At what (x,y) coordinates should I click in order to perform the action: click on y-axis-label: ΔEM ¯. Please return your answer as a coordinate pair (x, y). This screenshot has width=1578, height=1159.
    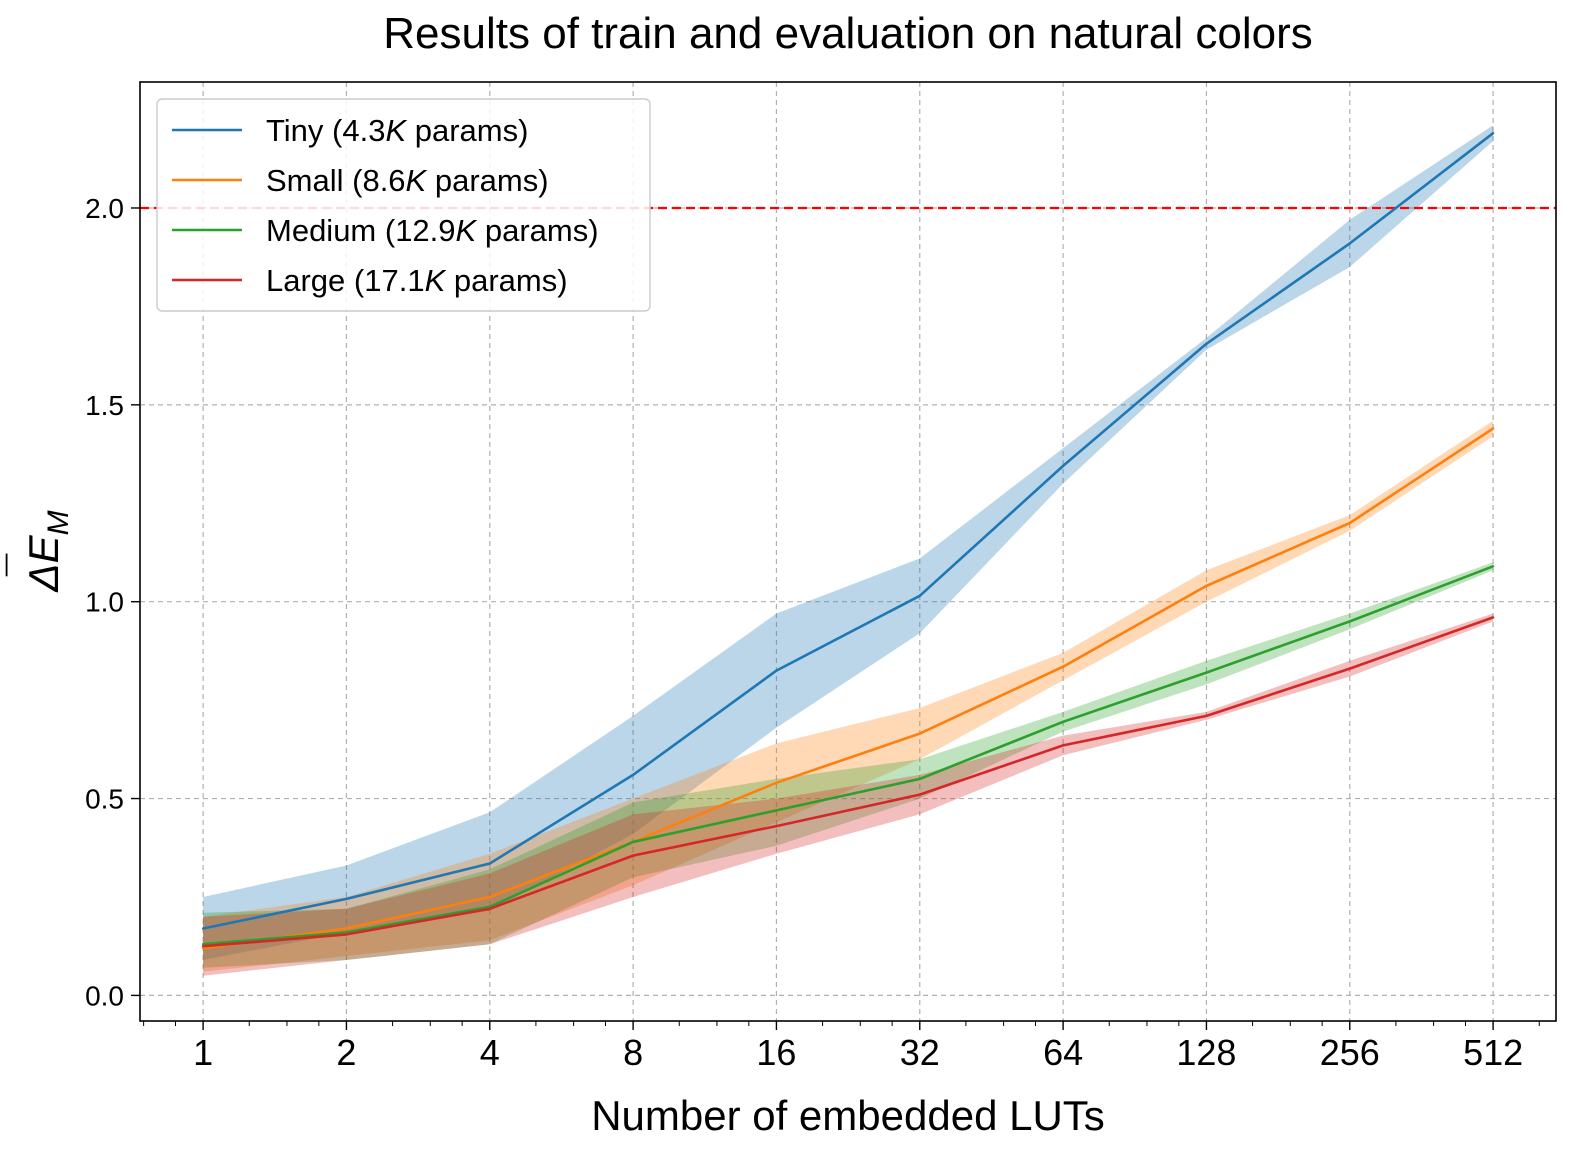
    Looking at the image, I should click on (38, 551).